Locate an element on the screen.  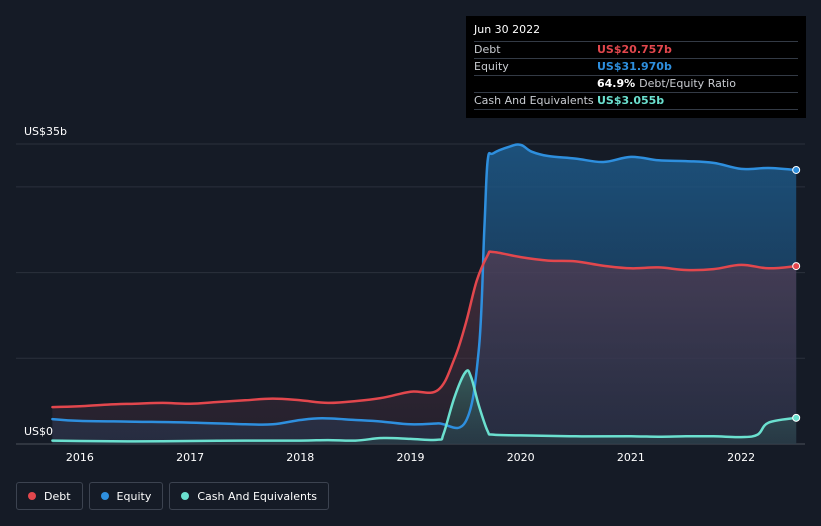
y-axis-top-label: US$35b is located at coordinates (45, 131).